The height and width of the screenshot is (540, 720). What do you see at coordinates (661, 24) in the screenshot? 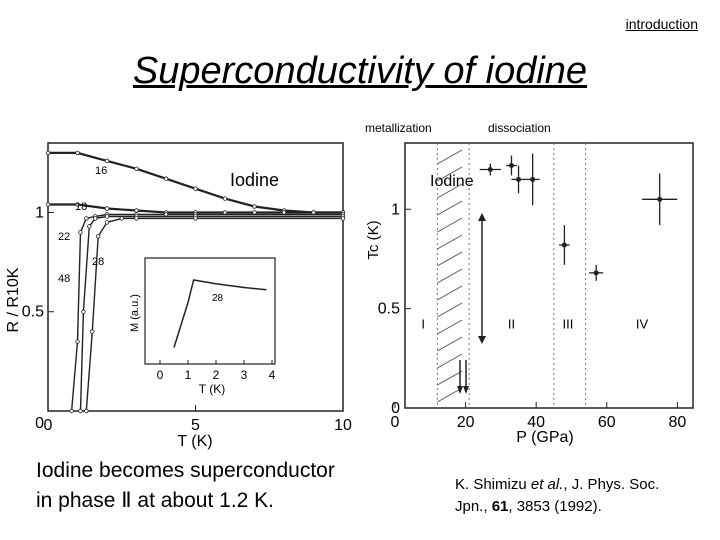
I see `section-tag: introduction` at bounding box center [661, 24].